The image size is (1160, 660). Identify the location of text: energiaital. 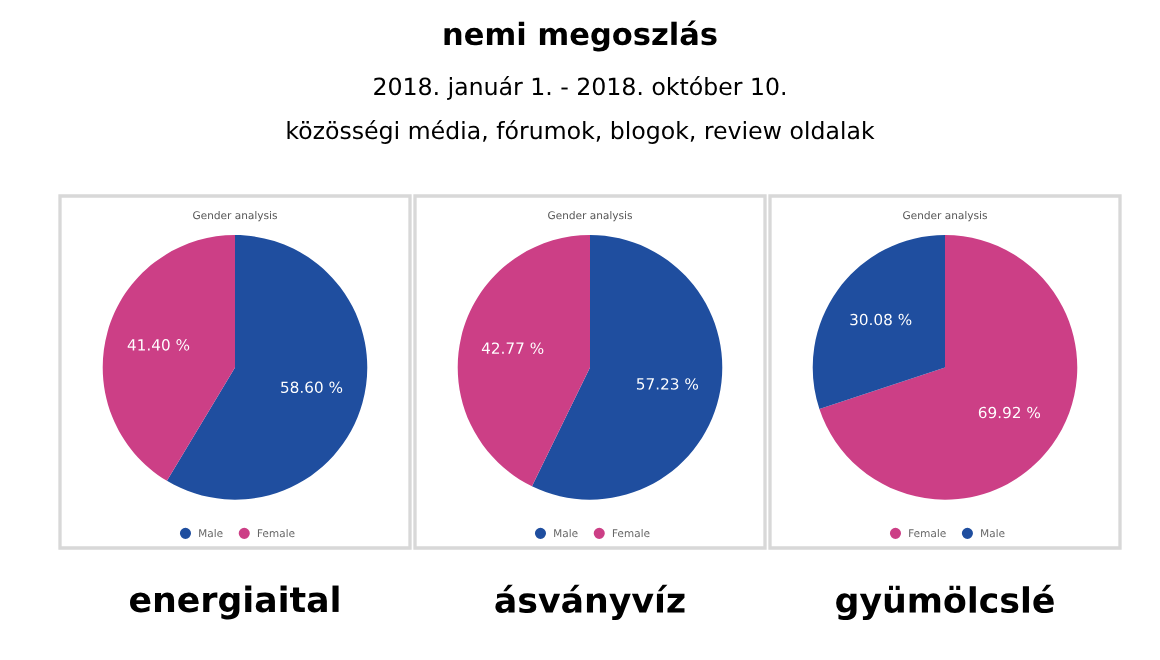
(234, 602).